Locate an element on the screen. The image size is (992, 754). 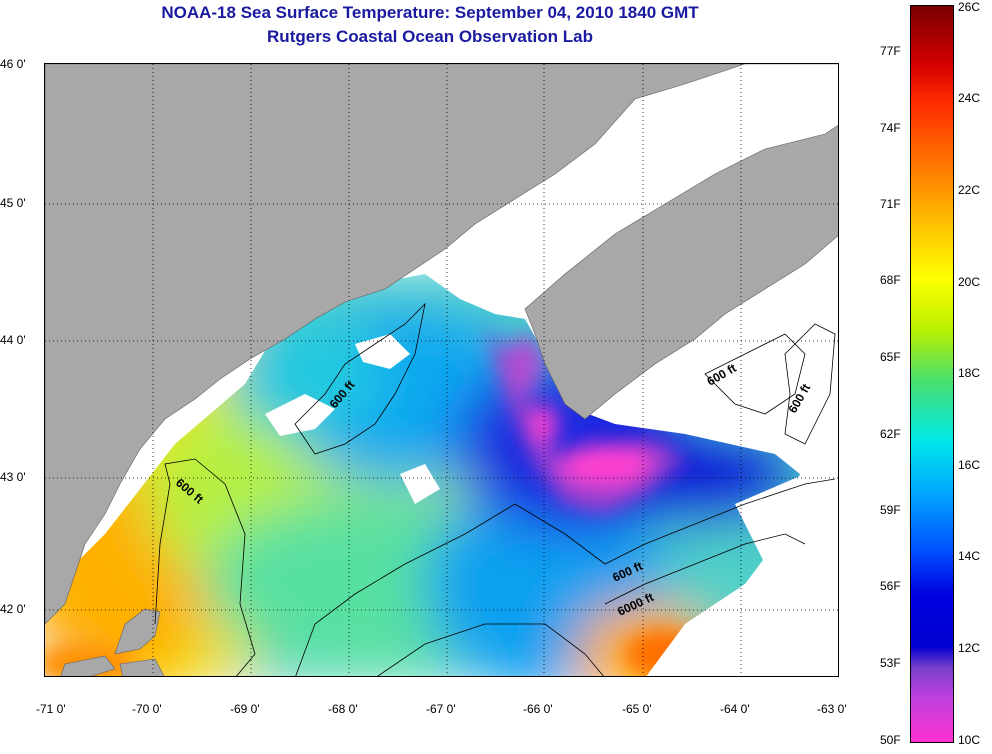
temperature-colorbar is located at coordinates (932, 374).